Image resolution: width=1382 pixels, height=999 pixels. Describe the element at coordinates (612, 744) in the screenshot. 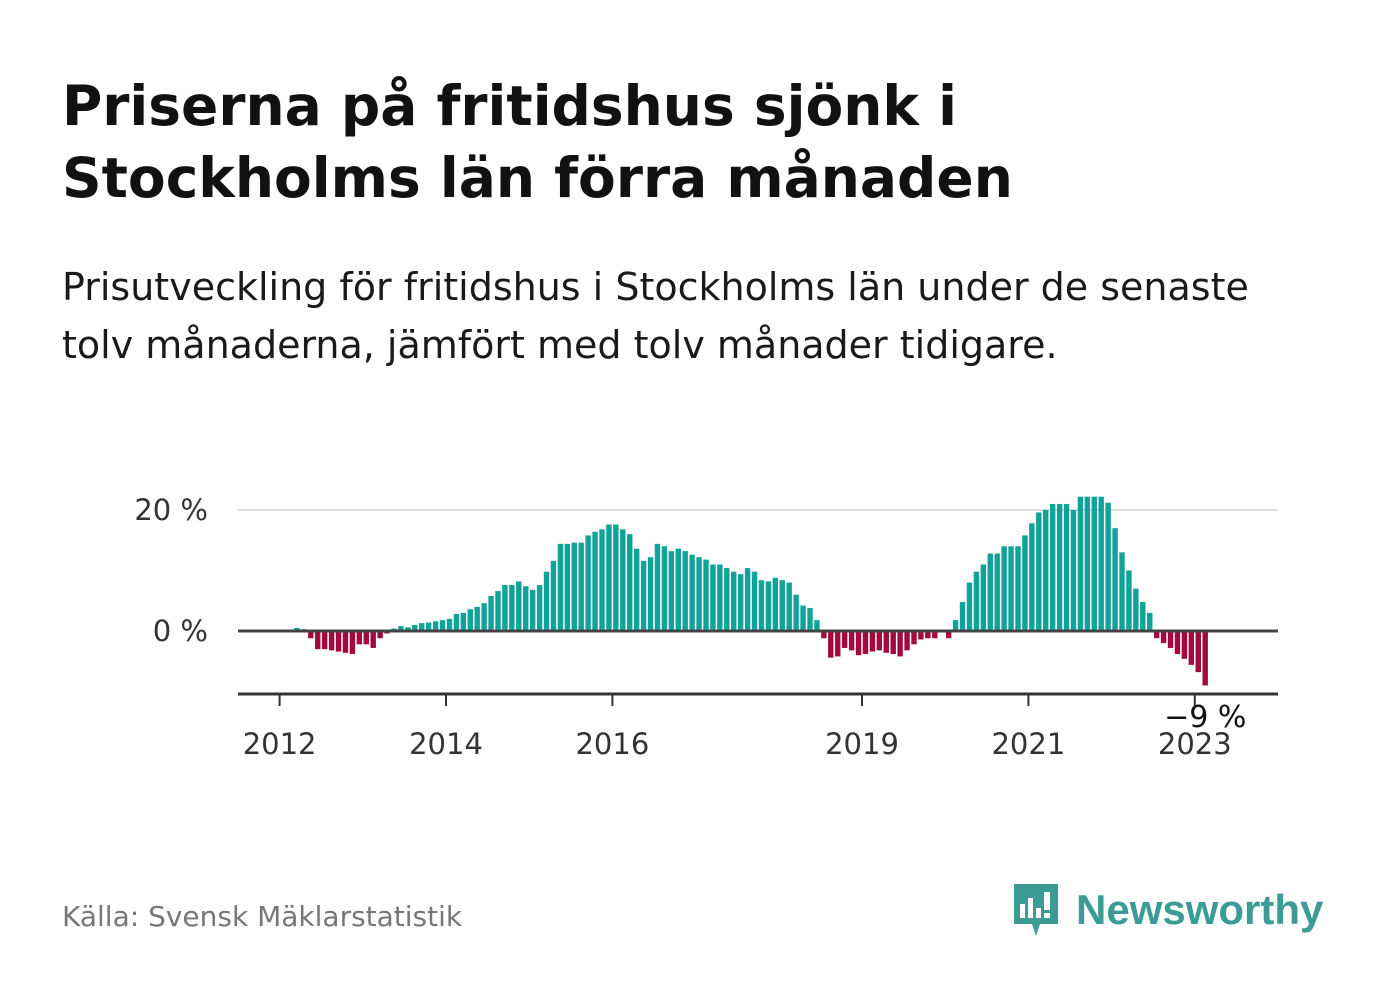

I see `x-tick-label: 2016` at that location.